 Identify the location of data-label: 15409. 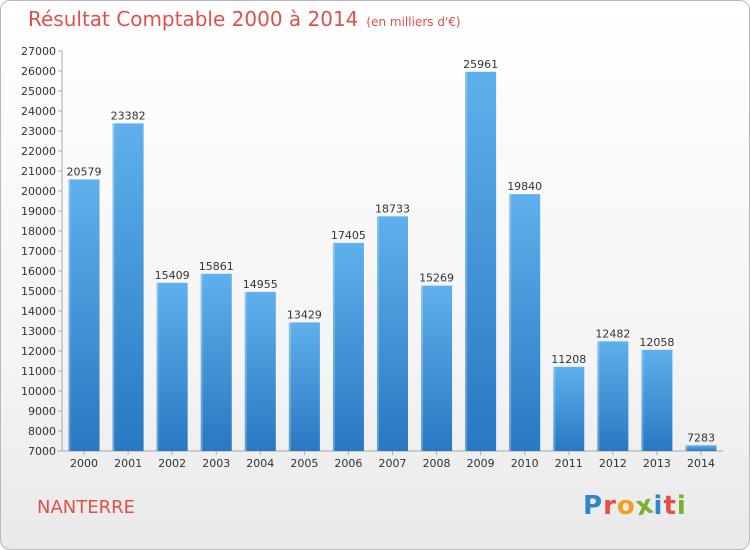
(172, 275).